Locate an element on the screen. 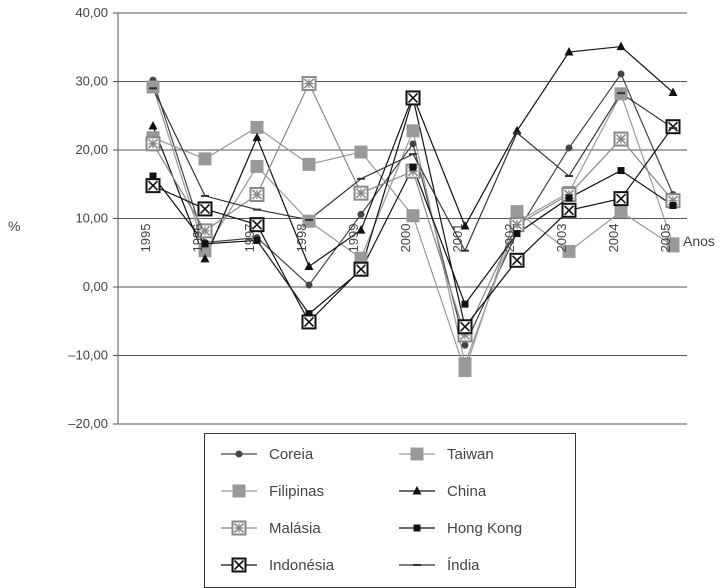 The width and height of the screenshot is (727, 588). legend-item-hong-kong: Hong Kong is located at coordinates (459, 528).